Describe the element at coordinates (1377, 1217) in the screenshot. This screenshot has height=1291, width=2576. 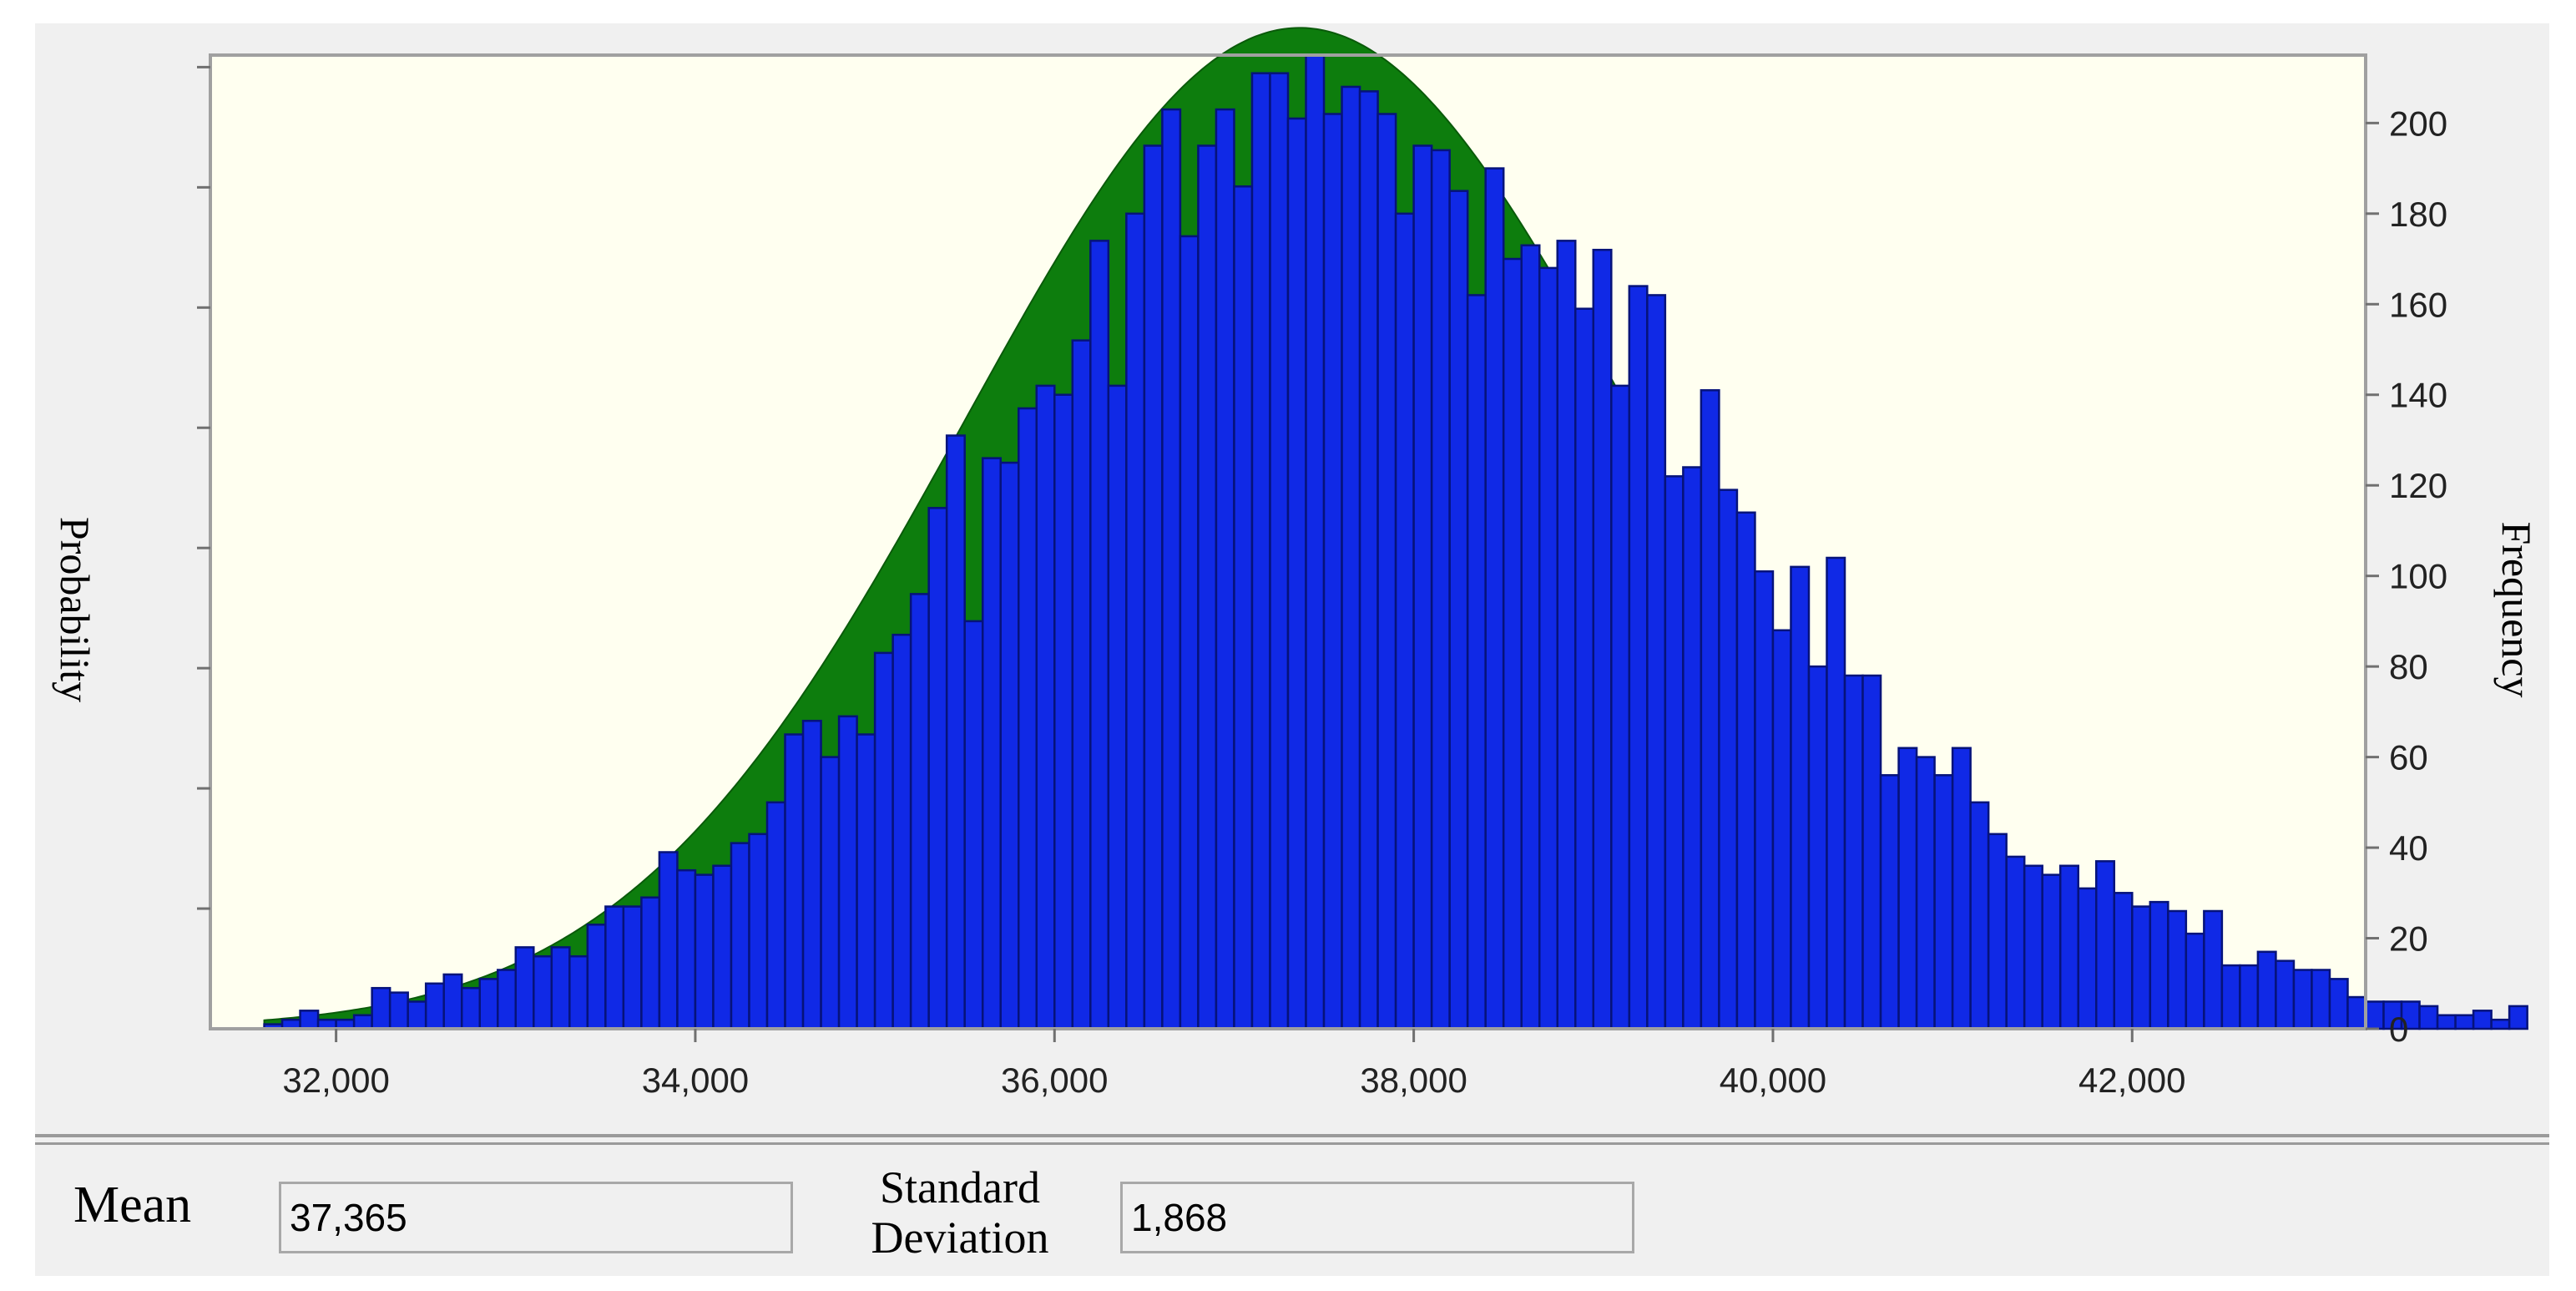
I see `std-dev-field: 1,868` at that location.